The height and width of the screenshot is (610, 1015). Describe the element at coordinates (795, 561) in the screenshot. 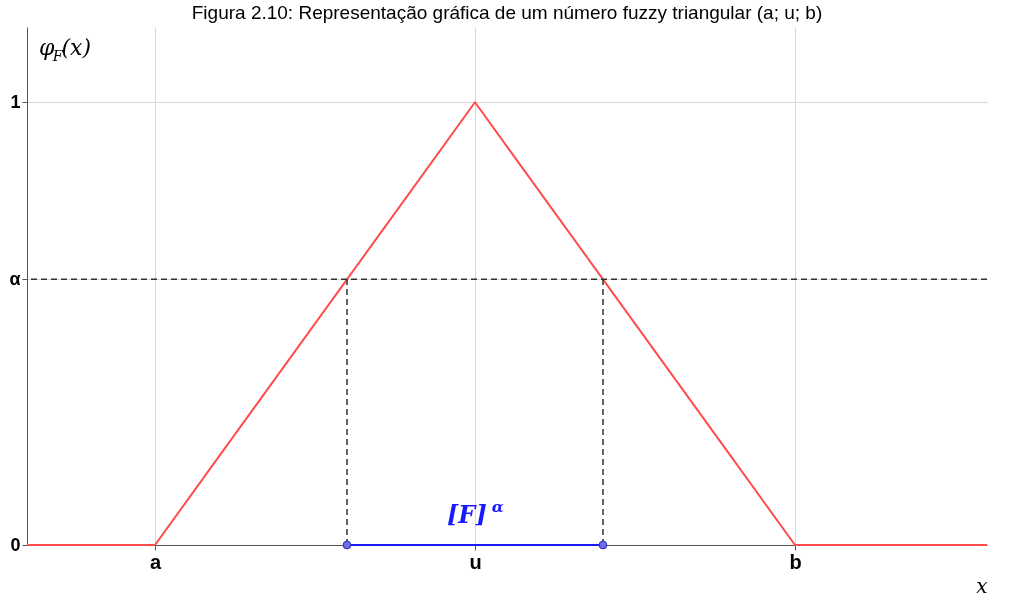

I see `x-tick-label: b` at that location.